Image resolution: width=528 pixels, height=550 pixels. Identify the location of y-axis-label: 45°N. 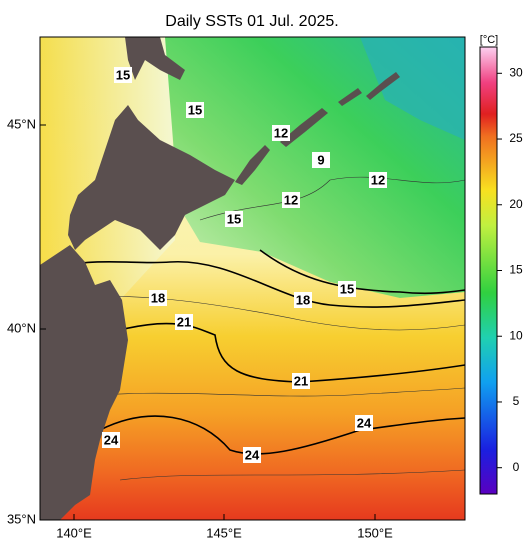
(21, 123).